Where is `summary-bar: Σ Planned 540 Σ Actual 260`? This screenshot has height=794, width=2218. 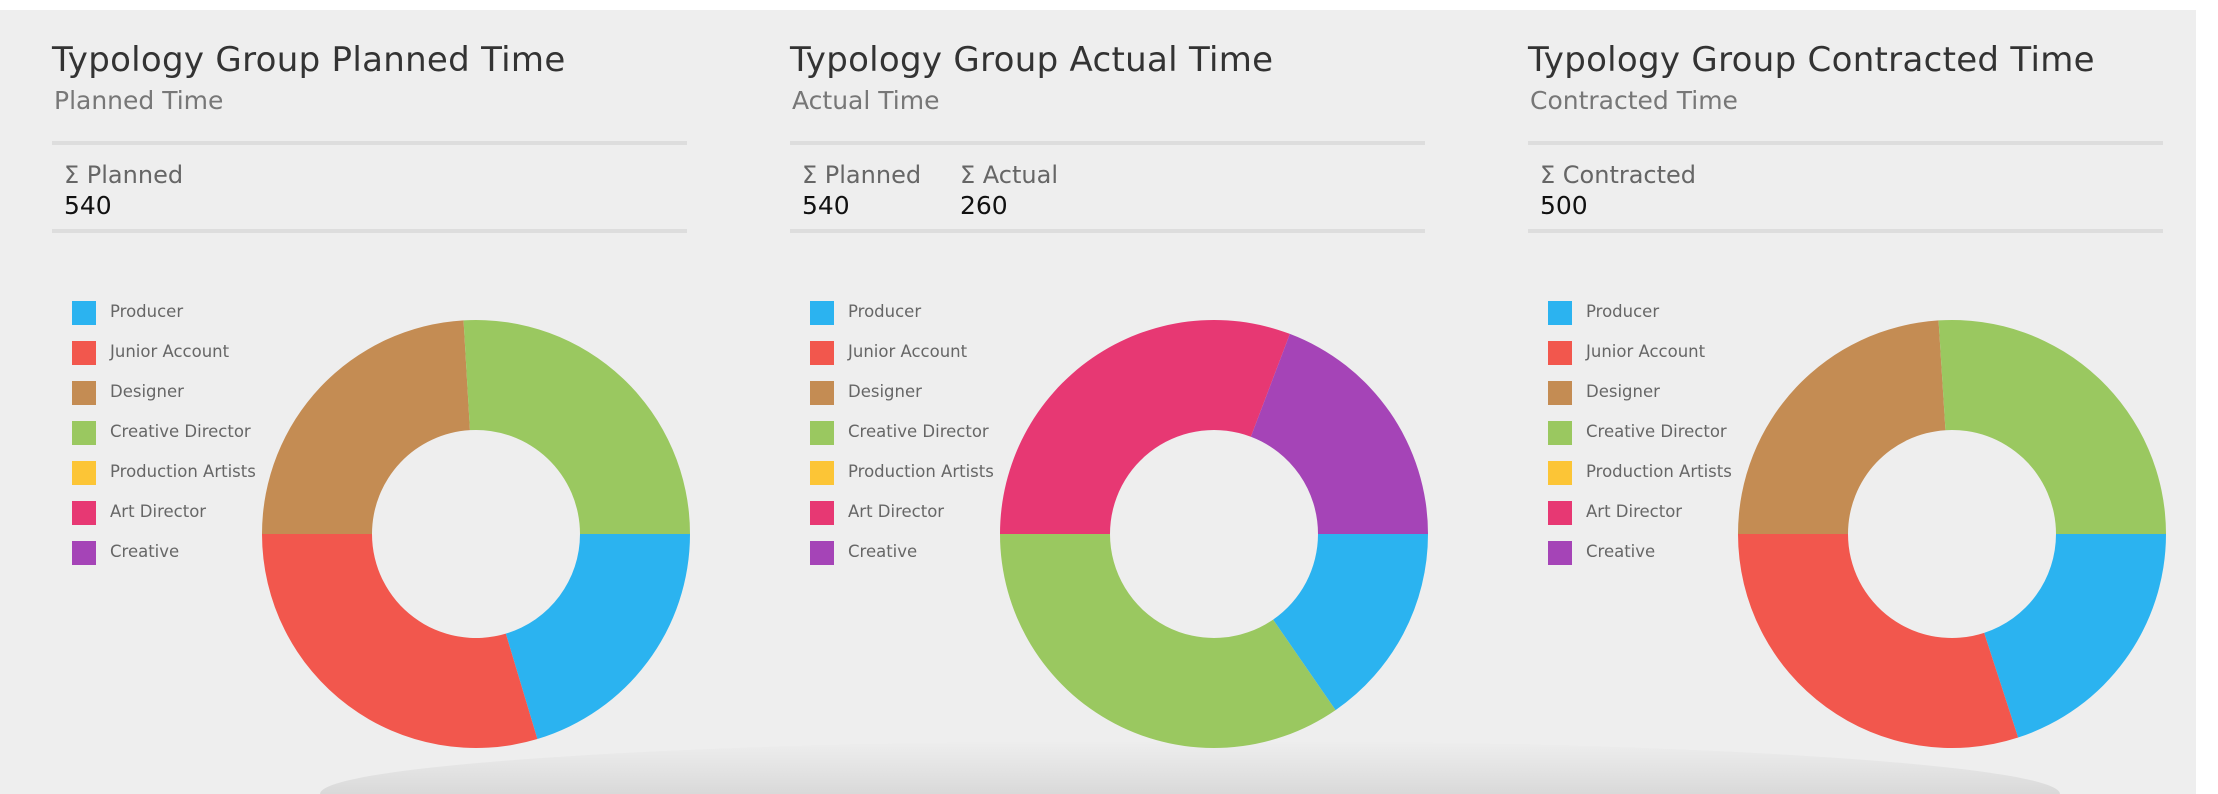 summary-bar: Σ Planned 540 Σ Actual 260 is located at coordinates (1107, 187).